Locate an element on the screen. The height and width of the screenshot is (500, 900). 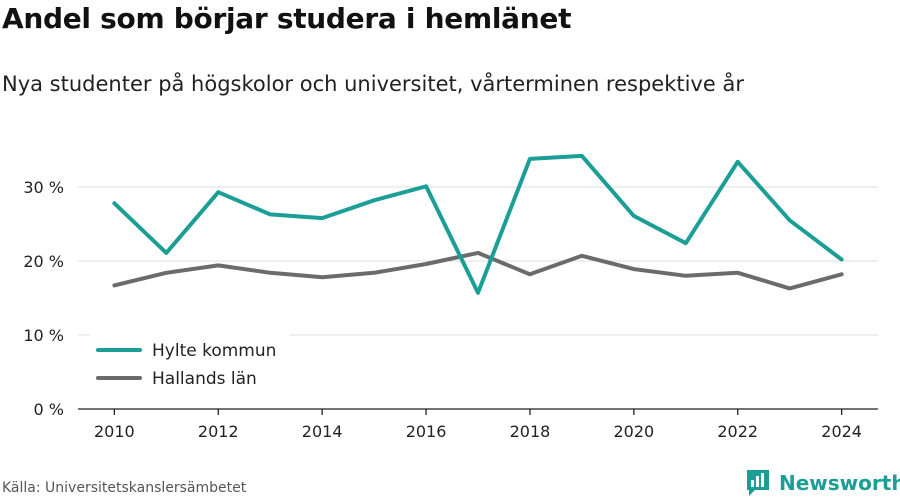
brand: Newsworthy is located at coordinates (822, 483).